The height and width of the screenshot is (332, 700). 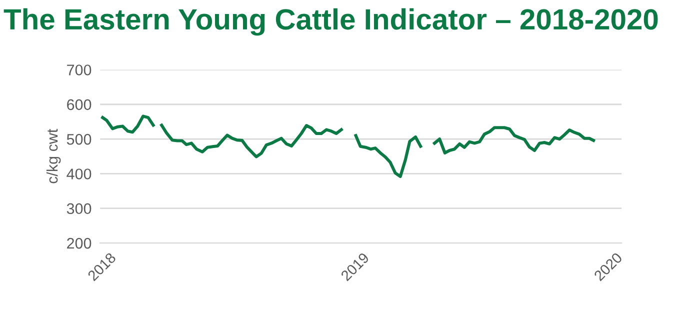 What do you see at coordinates (79, 70) in the screenshot?
I see `y-tick-label: 700` at bounding box center [79, 70].